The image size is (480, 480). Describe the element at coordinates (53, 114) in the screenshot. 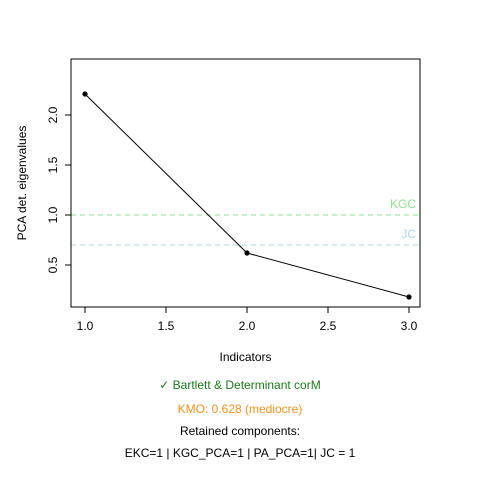

I see `y-tick-label: 2.0` at that location.